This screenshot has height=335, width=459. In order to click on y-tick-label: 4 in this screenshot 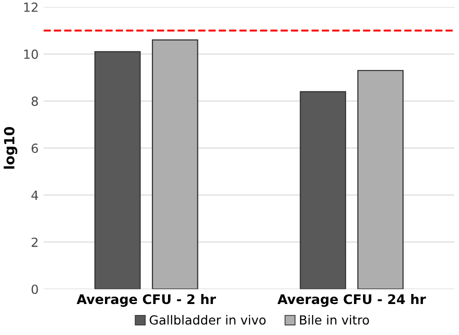, I will do `click(34, 195)`.